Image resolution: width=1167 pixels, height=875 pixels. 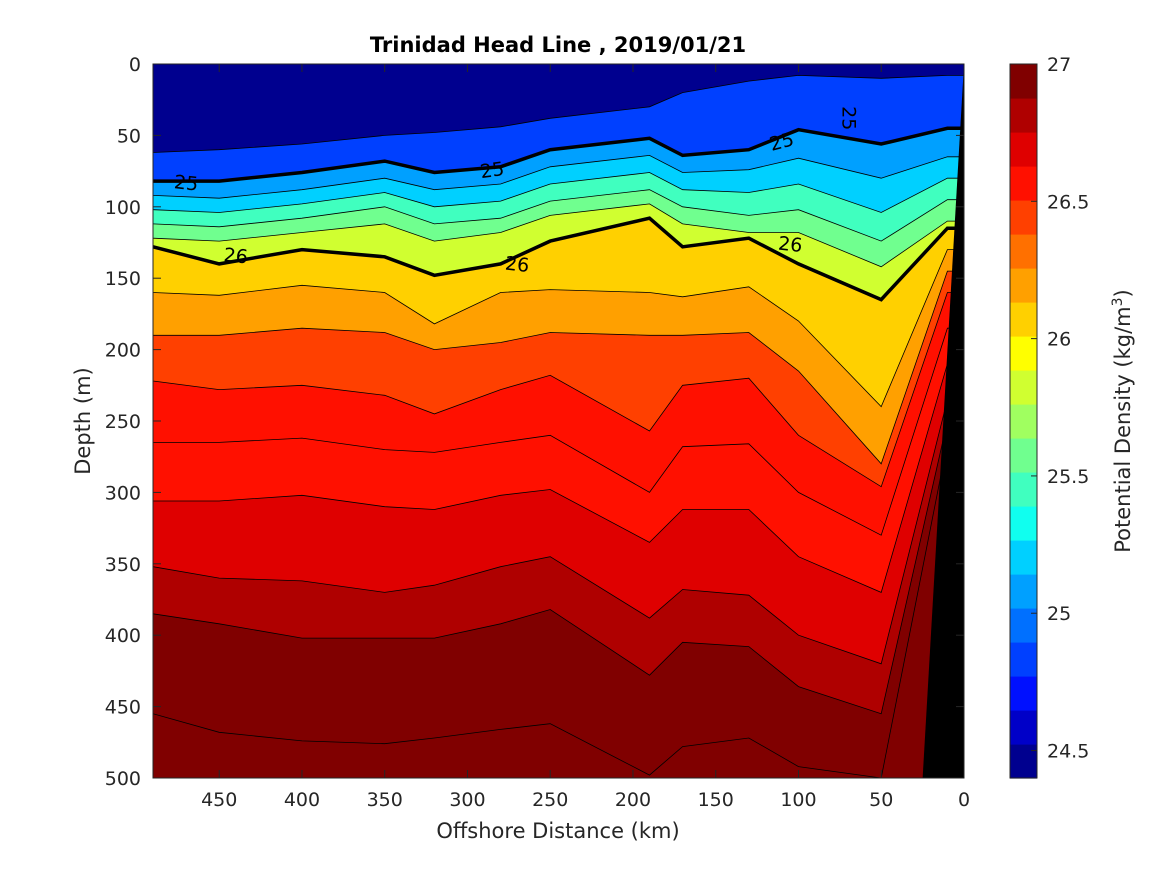 I want to click on colorbar, so click(x=1023, y=421).